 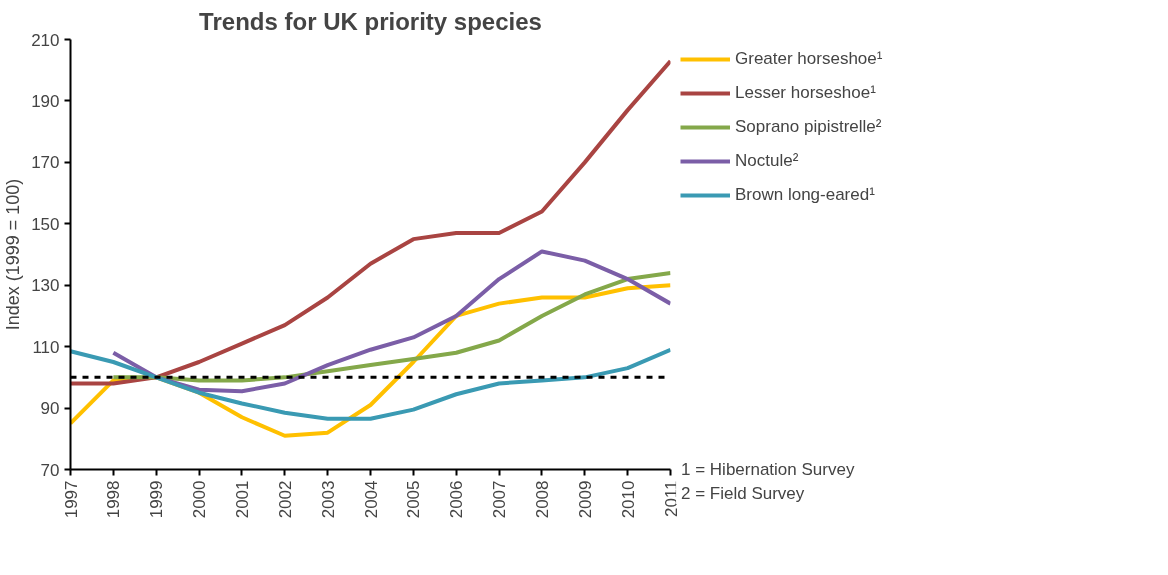 What do you see at coordinates (46, 347) in the screenshot?
I see `y-tick-label: 110` at bounding box center [46, 347].